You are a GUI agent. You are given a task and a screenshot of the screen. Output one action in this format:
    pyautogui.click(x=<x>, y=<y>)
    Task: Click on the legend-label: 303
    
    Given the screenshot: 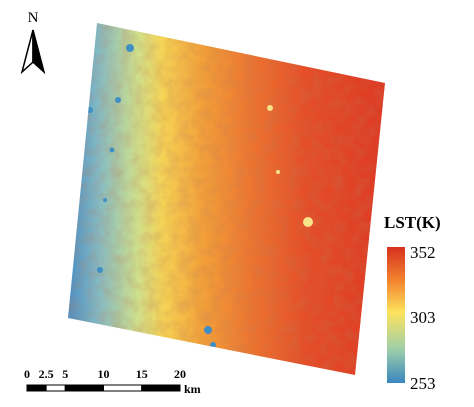 What is the action you would take?
    pyautogui.click(x=423, y=317)
    